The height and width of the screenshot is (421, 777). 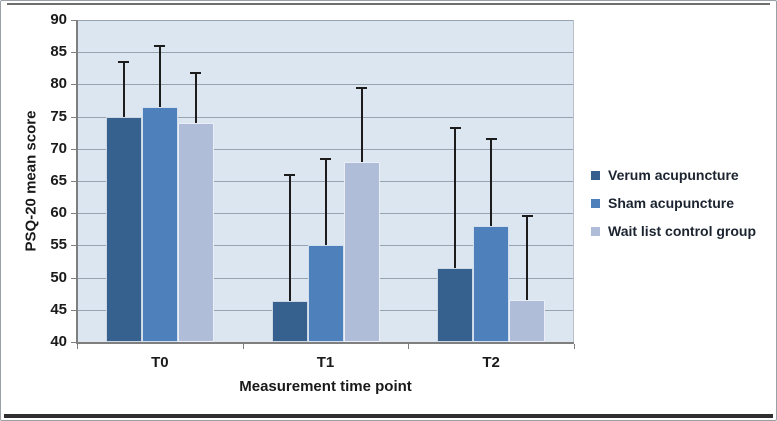 What do you see at coordinates (527, 258) in the screenshot?
I see `error-bar-wait-T2` at bounding box center [527, 258].